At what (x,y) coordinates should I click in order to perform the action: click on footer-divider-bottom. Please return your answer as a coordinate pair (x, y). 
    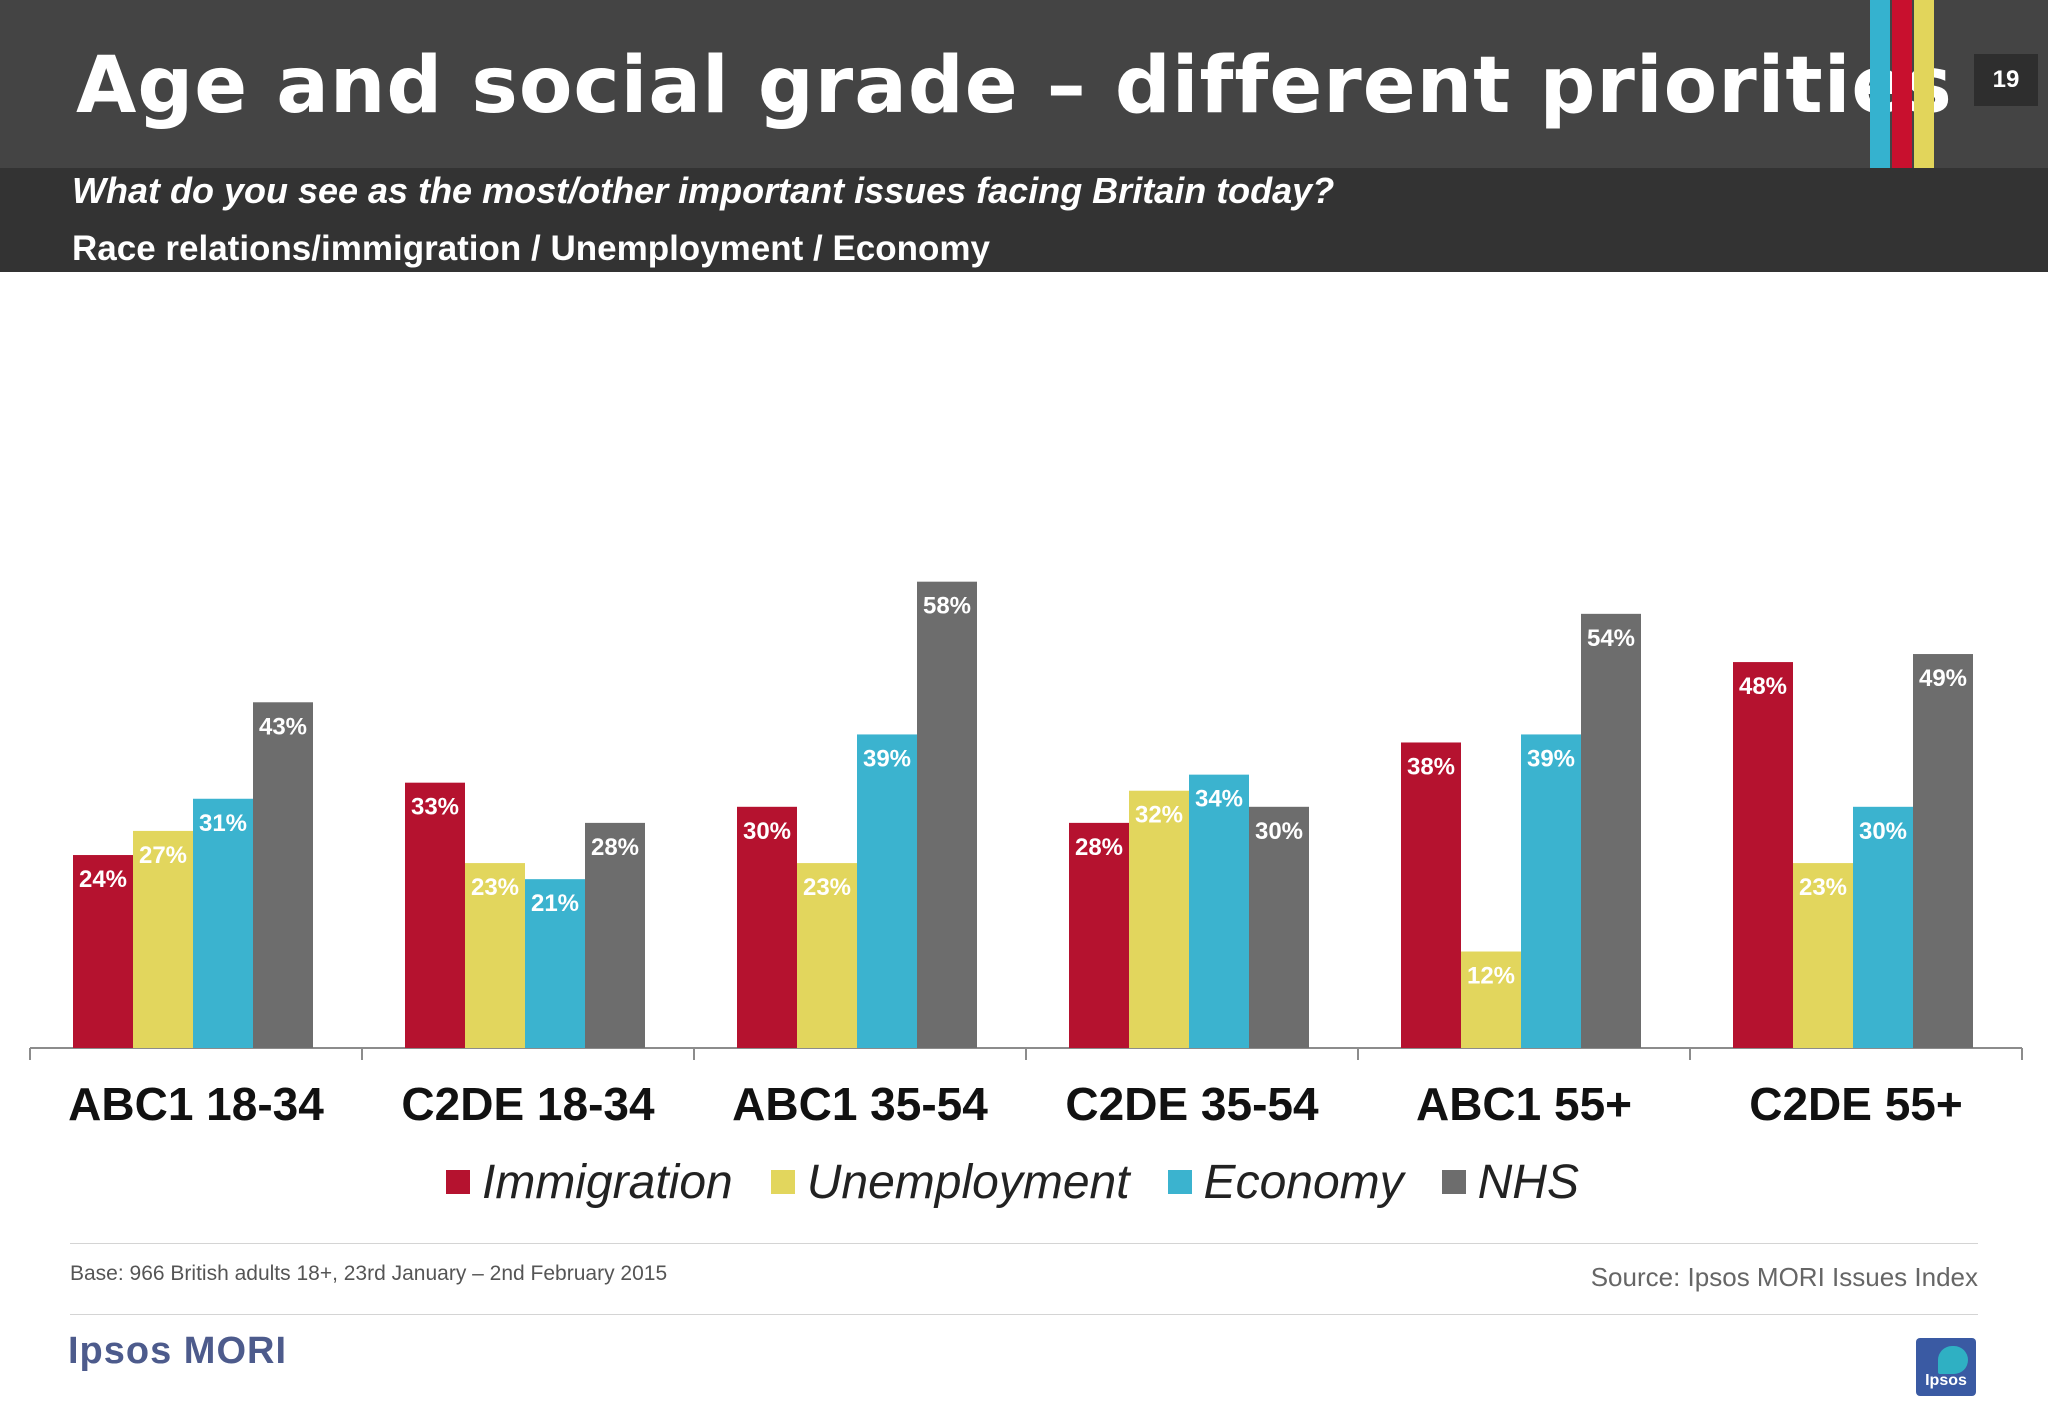
    Looking at the image, I should click on (1024, 1314).